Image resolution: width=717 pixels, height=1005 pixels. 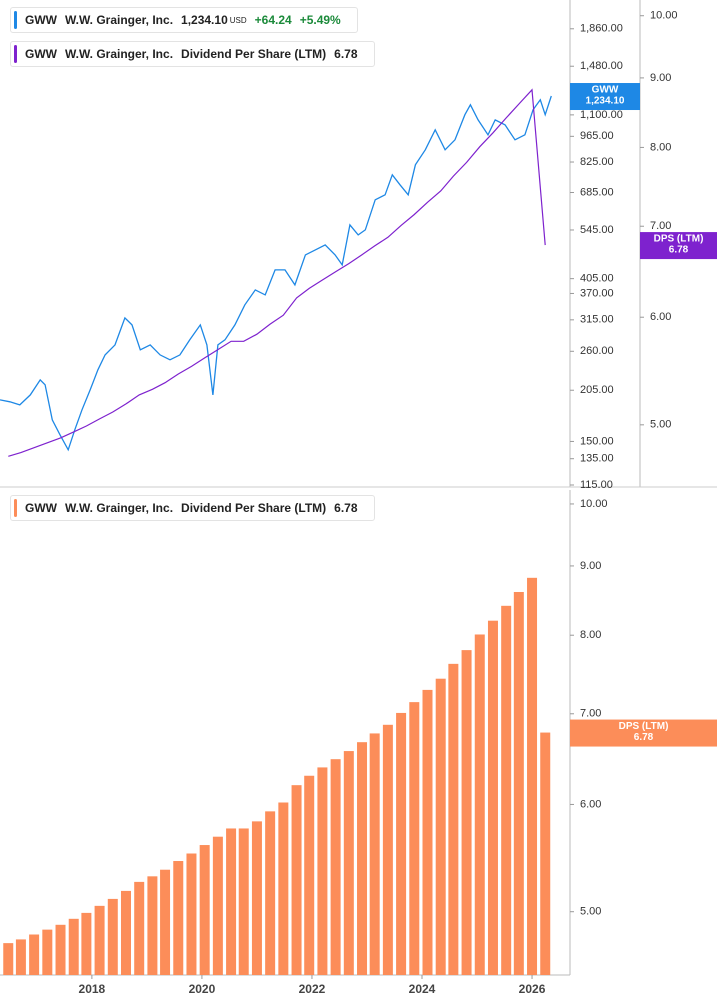 I want to click on y-tick-label: 115.00, so click(x=596, y=485).